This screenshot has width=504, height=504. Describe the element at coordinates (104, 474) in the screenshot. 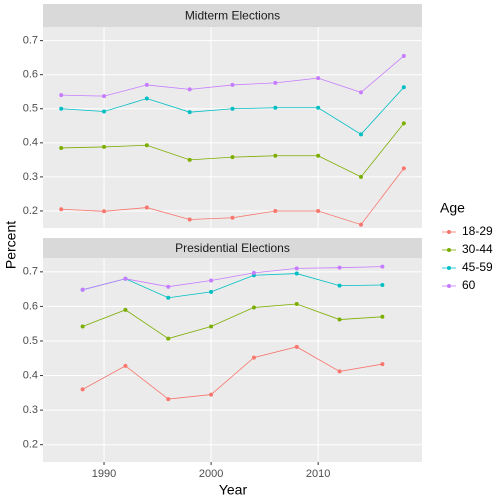

I see `x-tick-label: 1990` at that location.